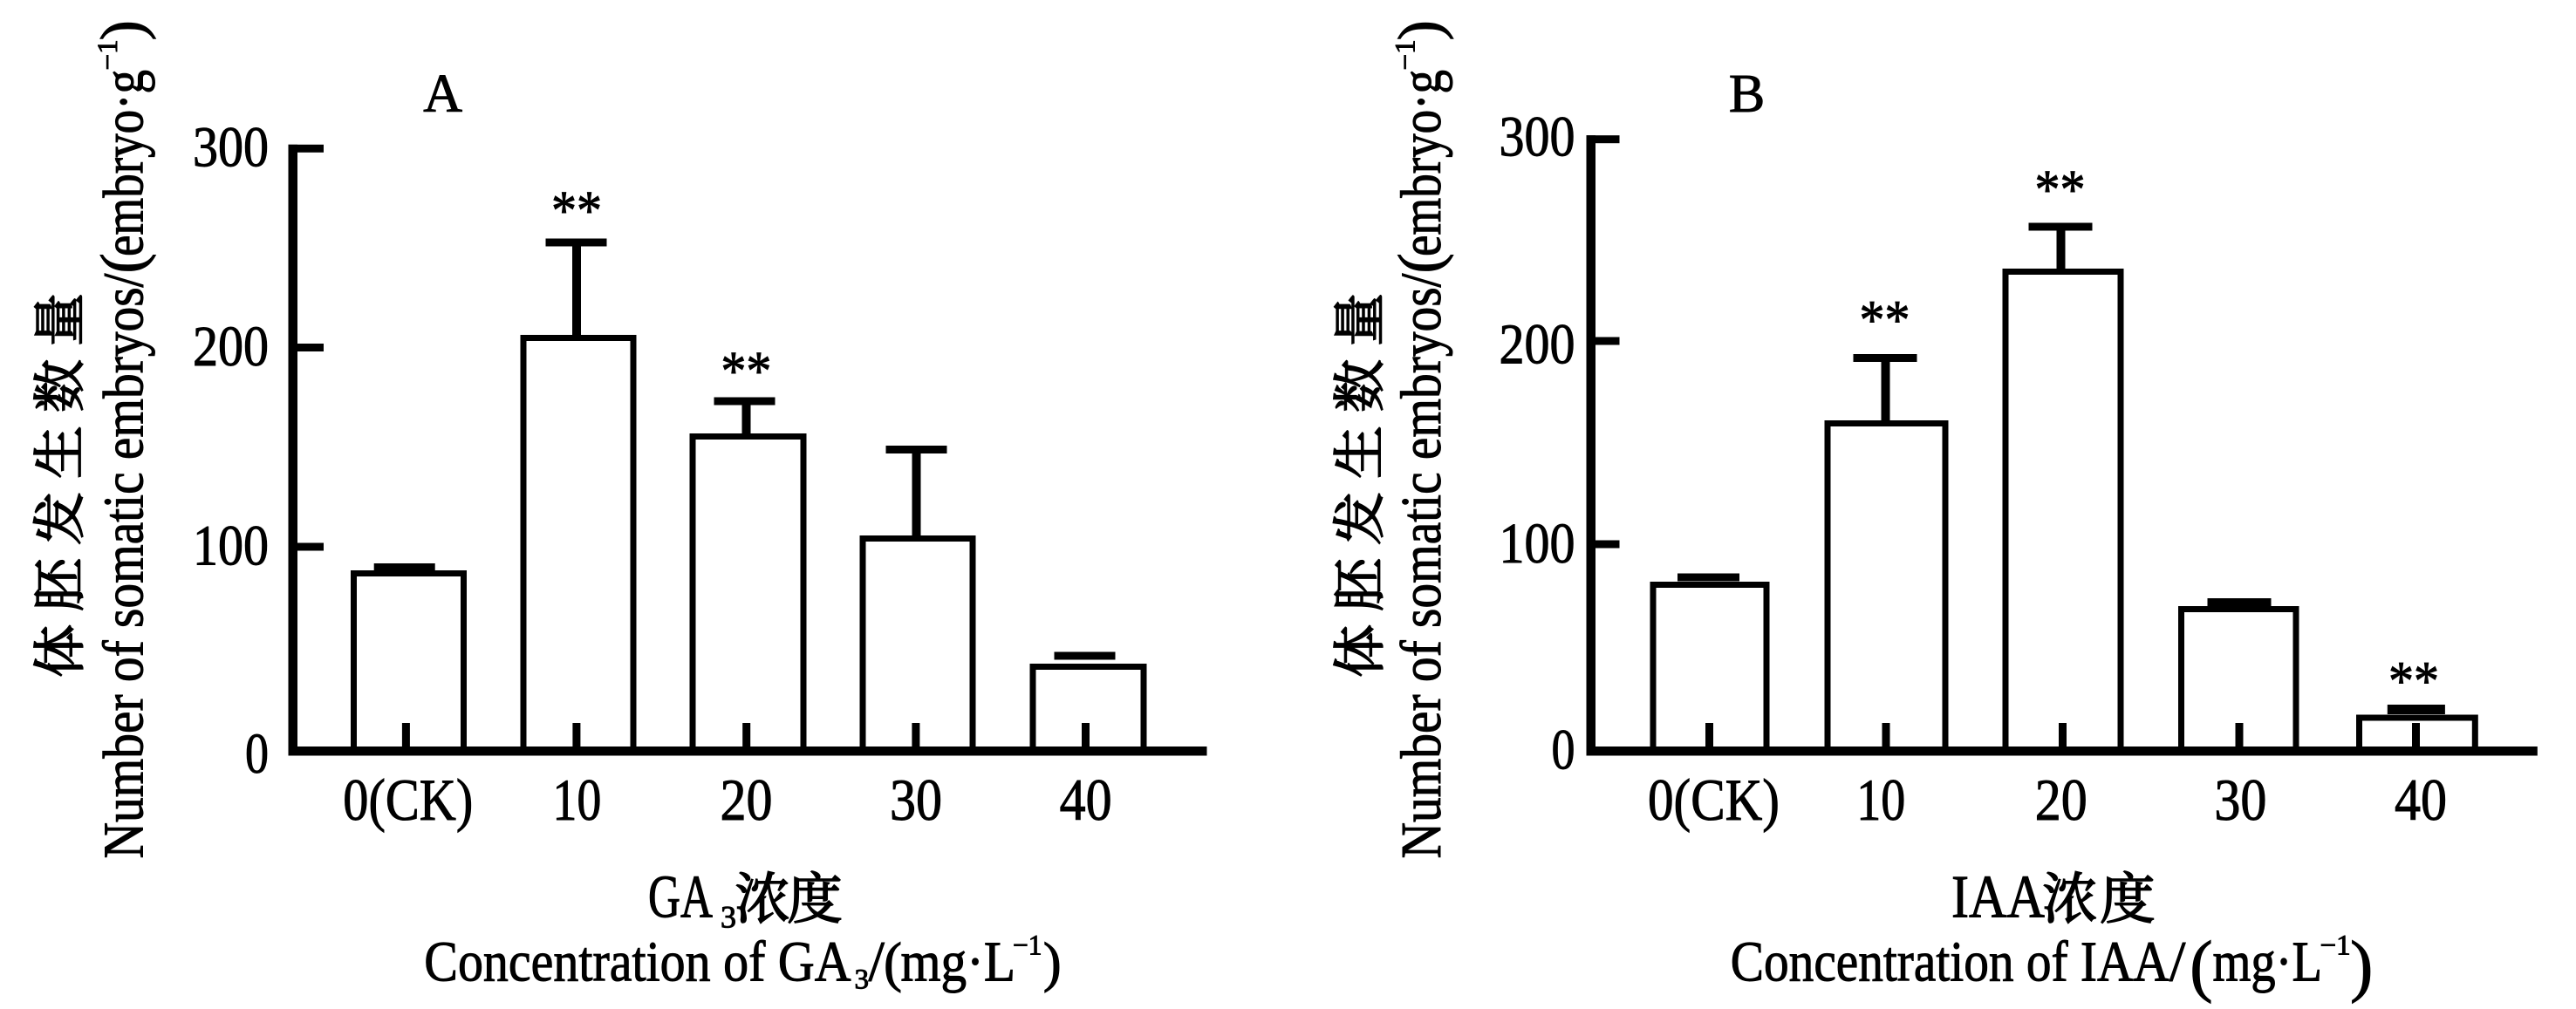 This screenshot has height=1009, width=2576. What do you see at coordinates (1950, 962) in the screenshot?
I see `svg-text: Concentration of IAA` at bounding box center [1950, 962].